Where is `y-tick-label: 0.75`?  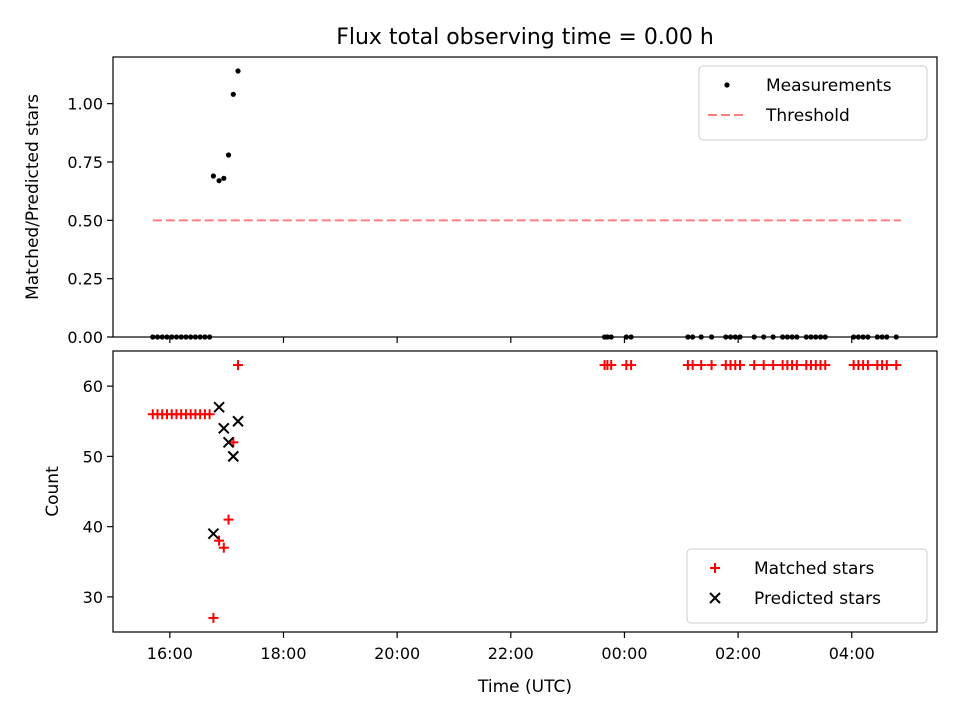
y-tick-label: 0.75 is located at coordinates (85, 162).